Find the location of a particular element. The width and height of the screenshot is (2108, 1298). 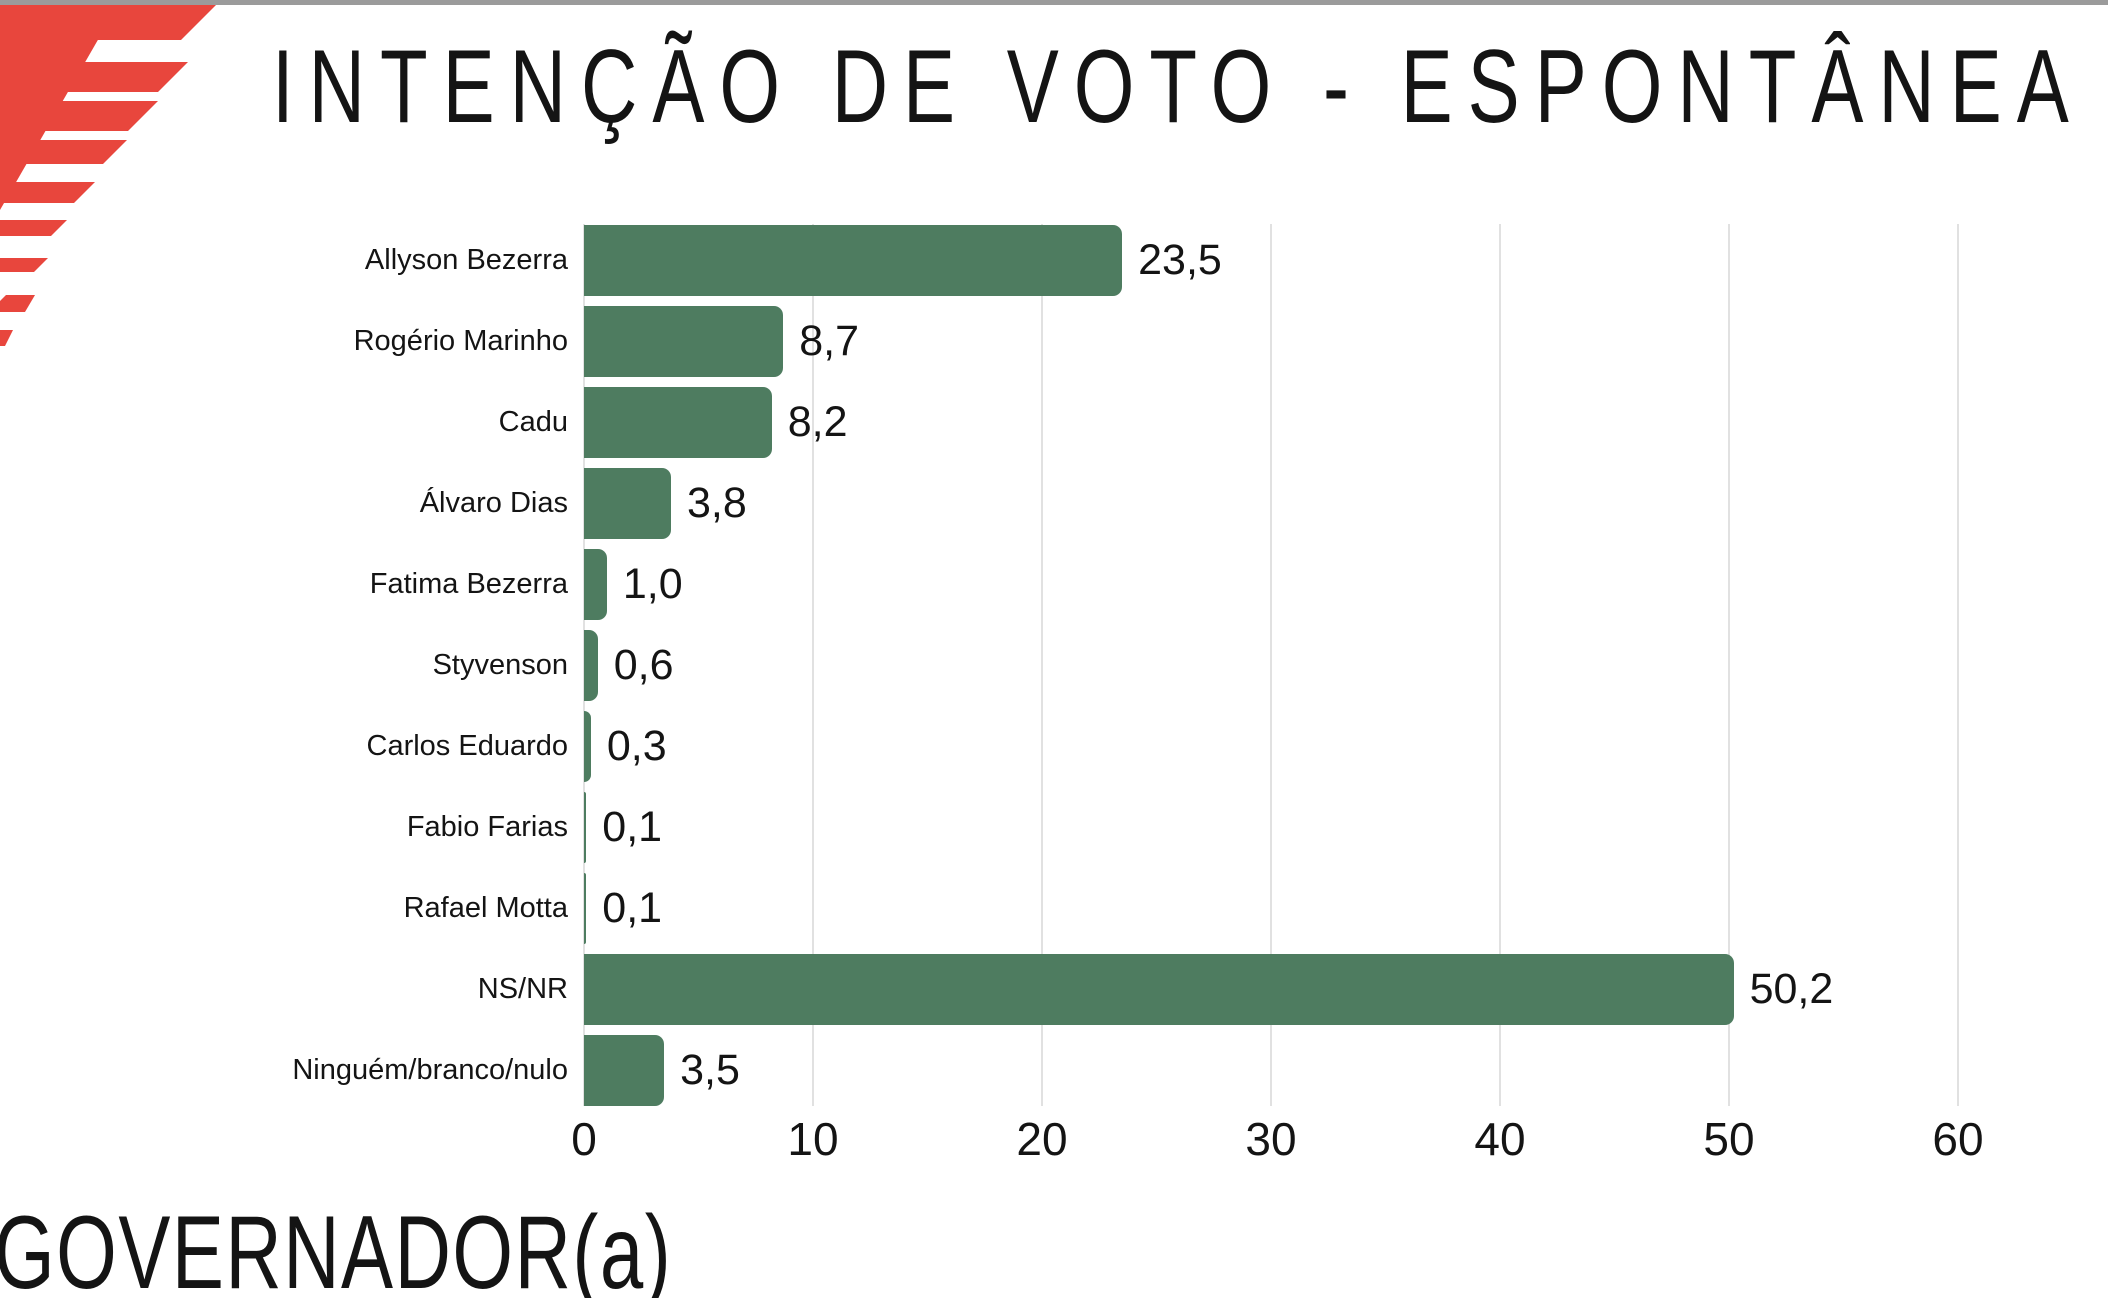

value-label: 0,3 is located at coordinates (636, 746).